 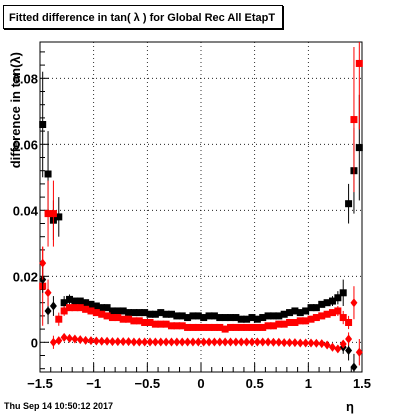 What do you see at coordinates (93, 383) in the screenshot?
I see `x-tick-label: −1` at bounding box center [93, 383].